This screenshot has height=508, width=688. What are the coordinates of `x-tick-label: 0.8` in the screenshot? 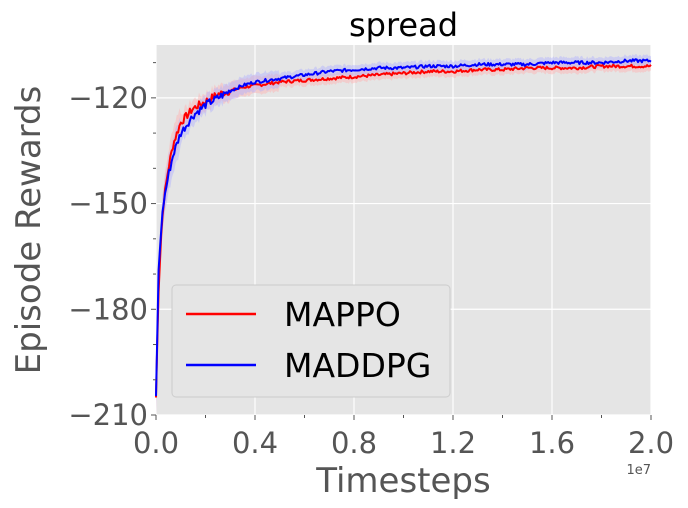 It's located at (354, 443).